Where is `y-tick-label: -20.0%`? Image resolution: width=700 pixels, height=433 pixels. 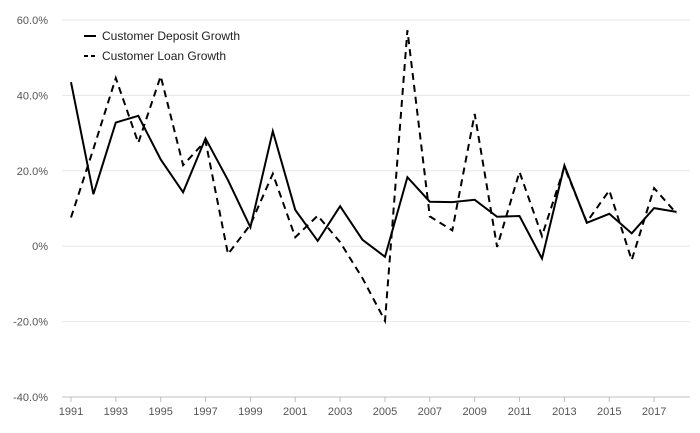 y-tick-label: -20.0% is located at coordinates (30, 323).